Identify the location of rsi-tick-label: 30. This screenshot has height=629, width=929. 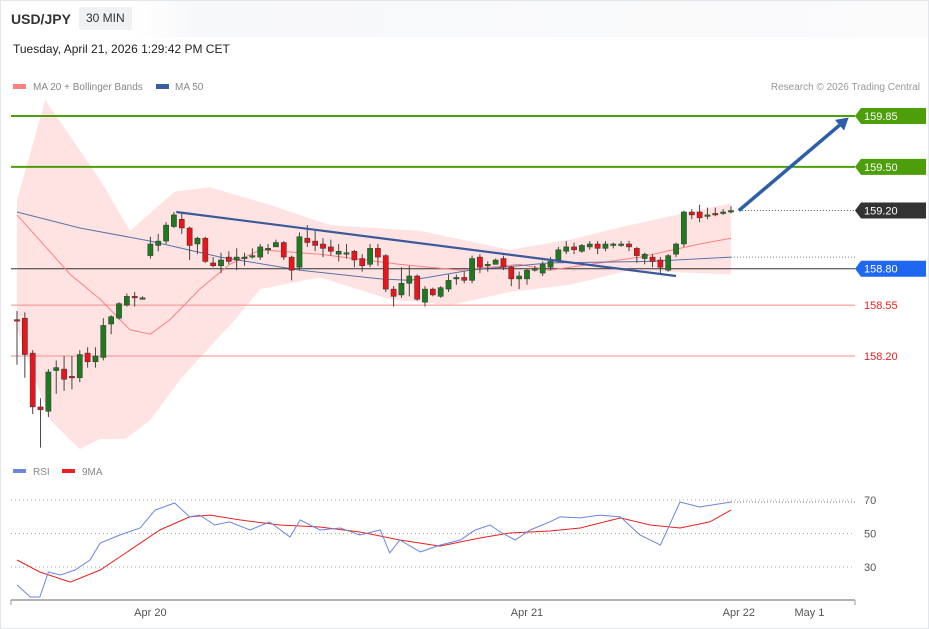
(870, 568).